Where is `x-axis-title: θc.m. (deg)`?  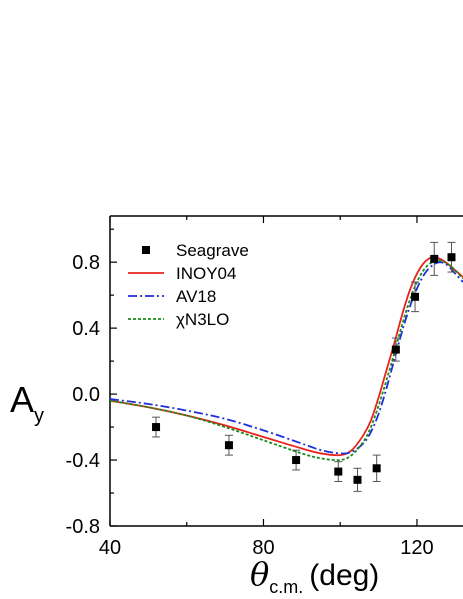
x-axis-title: θc.m. (deg) is located at coordinates (314, 576).